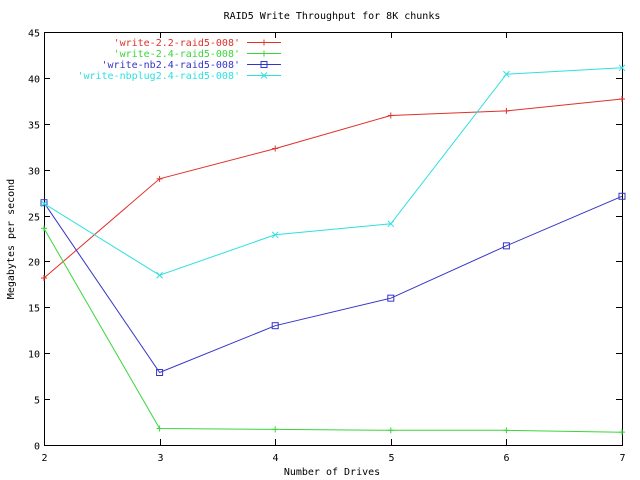 Image resolution: width=640 pixels, height=480 pixels. I want to click on x-tick-label: 2, so click(44, 458).